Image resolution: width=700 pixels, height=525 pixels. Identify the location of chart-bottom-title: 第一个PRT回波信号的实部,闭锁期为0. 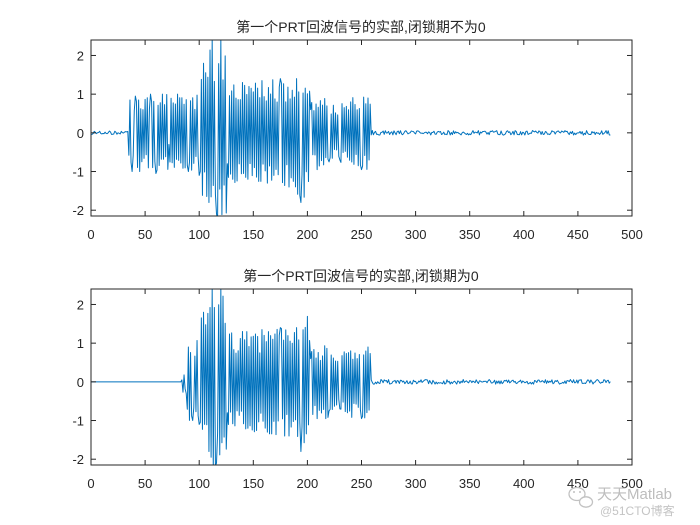
(361, 276).